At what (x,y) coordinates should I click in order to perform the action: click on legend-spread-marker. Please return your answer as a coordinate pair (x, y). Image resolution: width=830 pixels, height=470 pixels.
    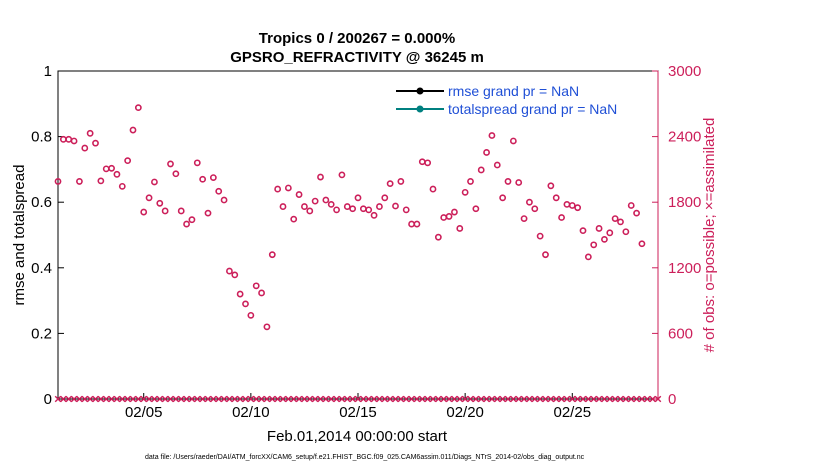
    Looking at the image, I should click on (420, 109).